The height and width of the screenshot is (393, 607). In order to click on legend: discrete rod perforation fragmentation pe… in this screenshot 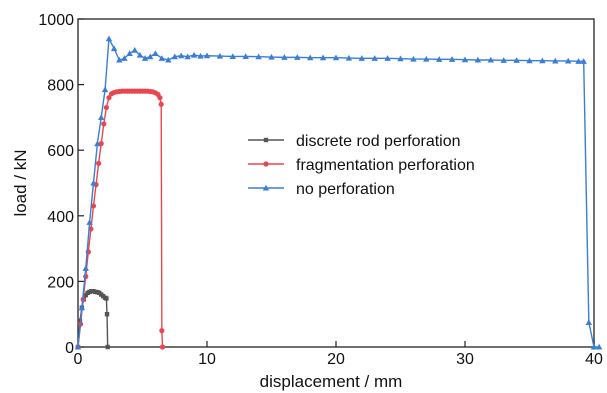, I will do `click(361, 165)`.